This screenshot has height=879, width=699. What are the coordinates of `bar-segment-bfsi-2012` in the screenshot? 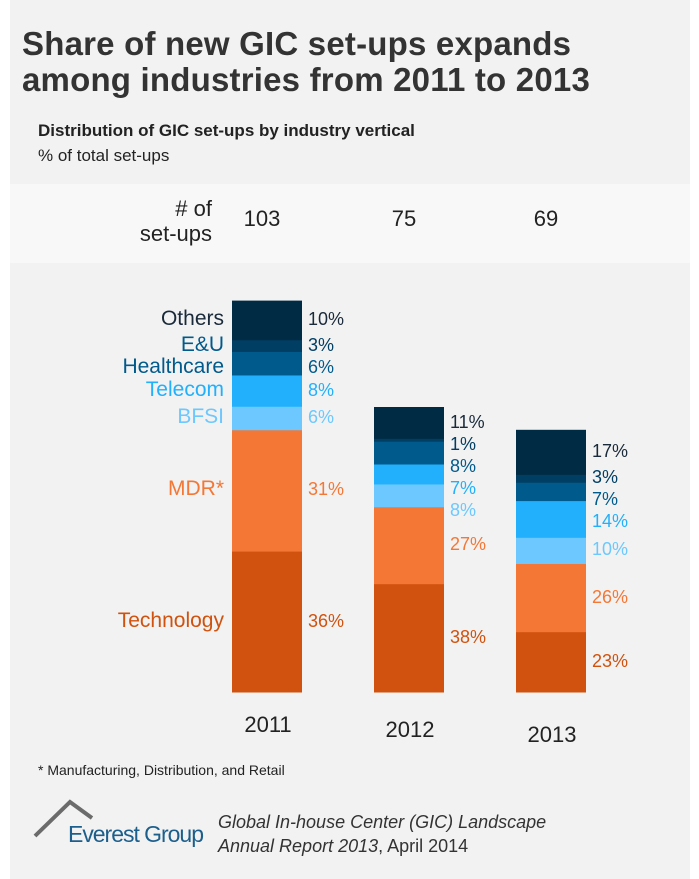 It's located at (409, 495).